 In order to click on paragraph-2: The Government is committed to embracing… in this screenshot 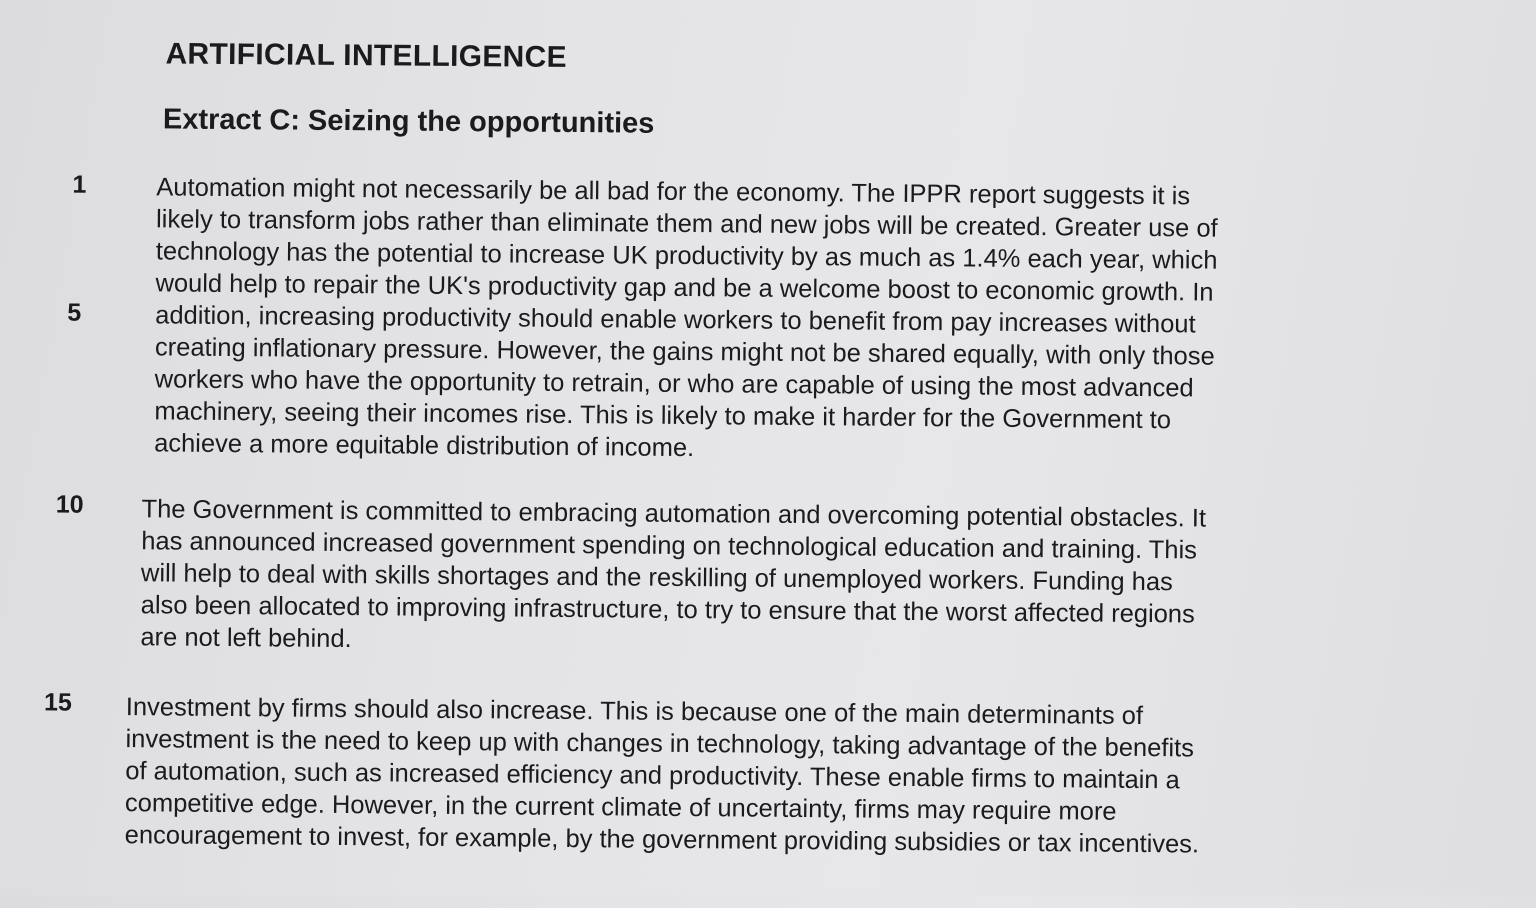, I will do `click(673, 577)`.